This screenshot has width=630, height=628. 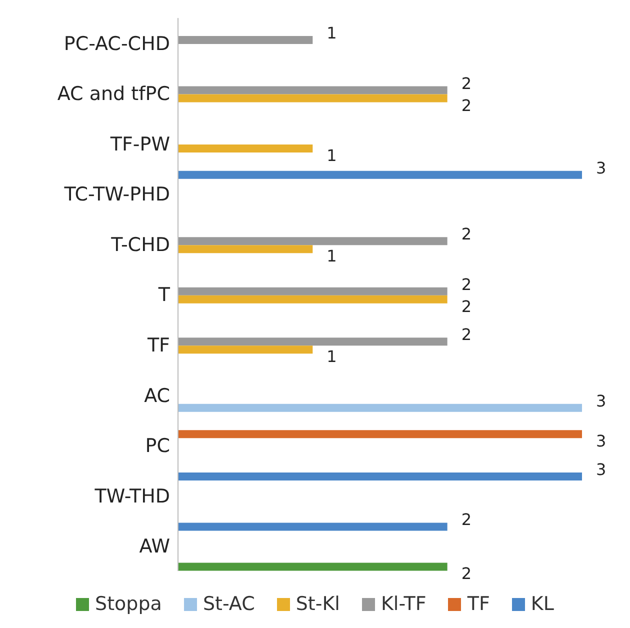 I want to click on y-tick-label: T-CHD, so click(x=140, y=245).